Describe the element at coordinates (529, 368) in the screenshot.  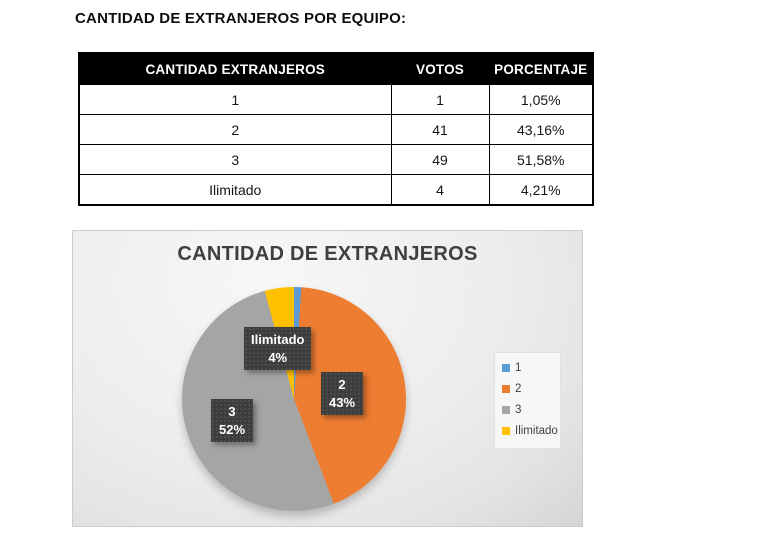
I see `legend-item-1: 1` at that location.